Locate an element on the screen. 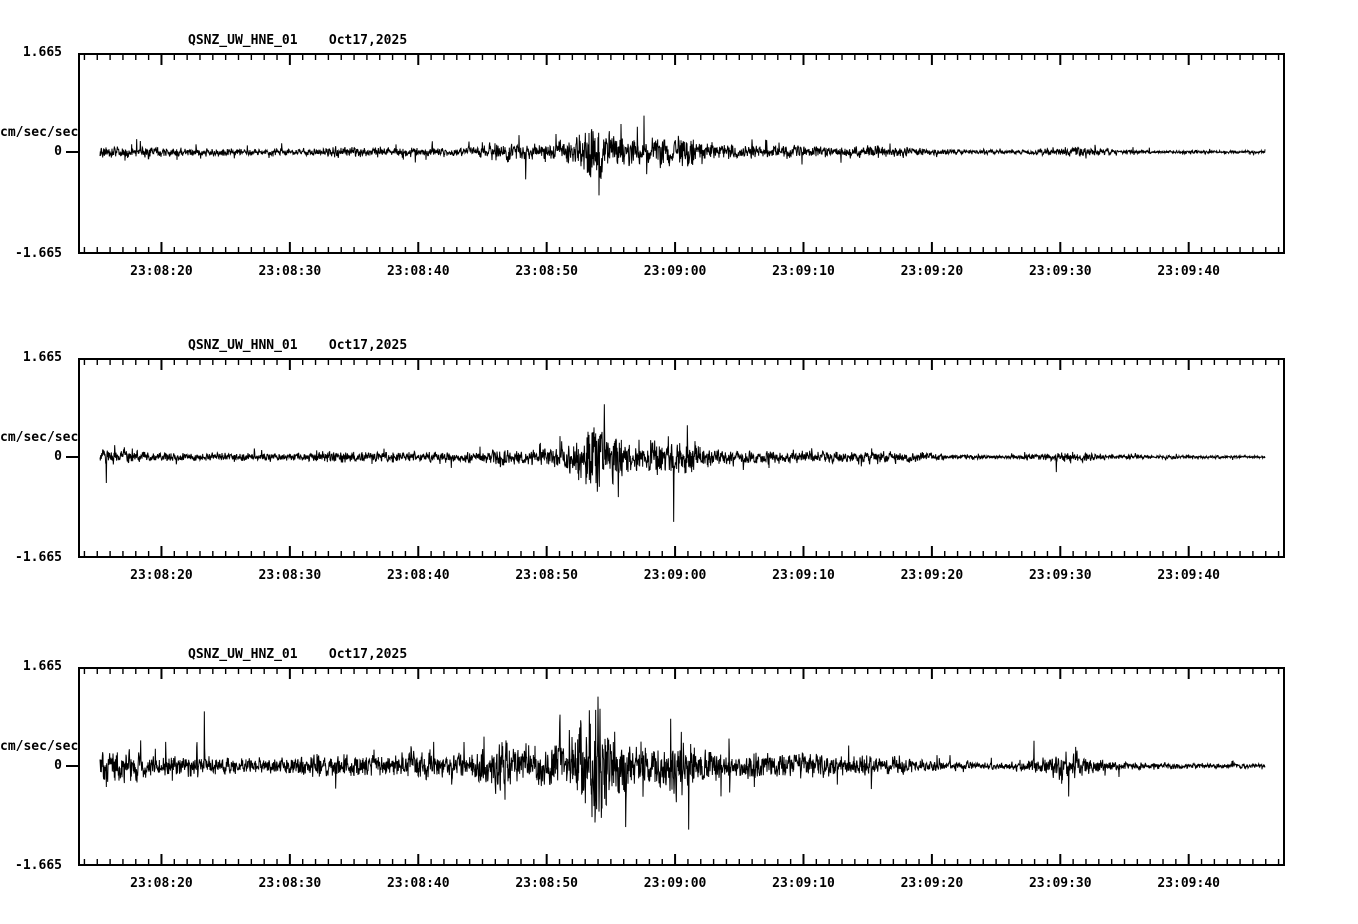 Image resolution: width=1358 pixels, height=924 pixels. panel-title: QSNZ_UW_HNN_01 Oct17,2025 is located at coordinates (298, 345).